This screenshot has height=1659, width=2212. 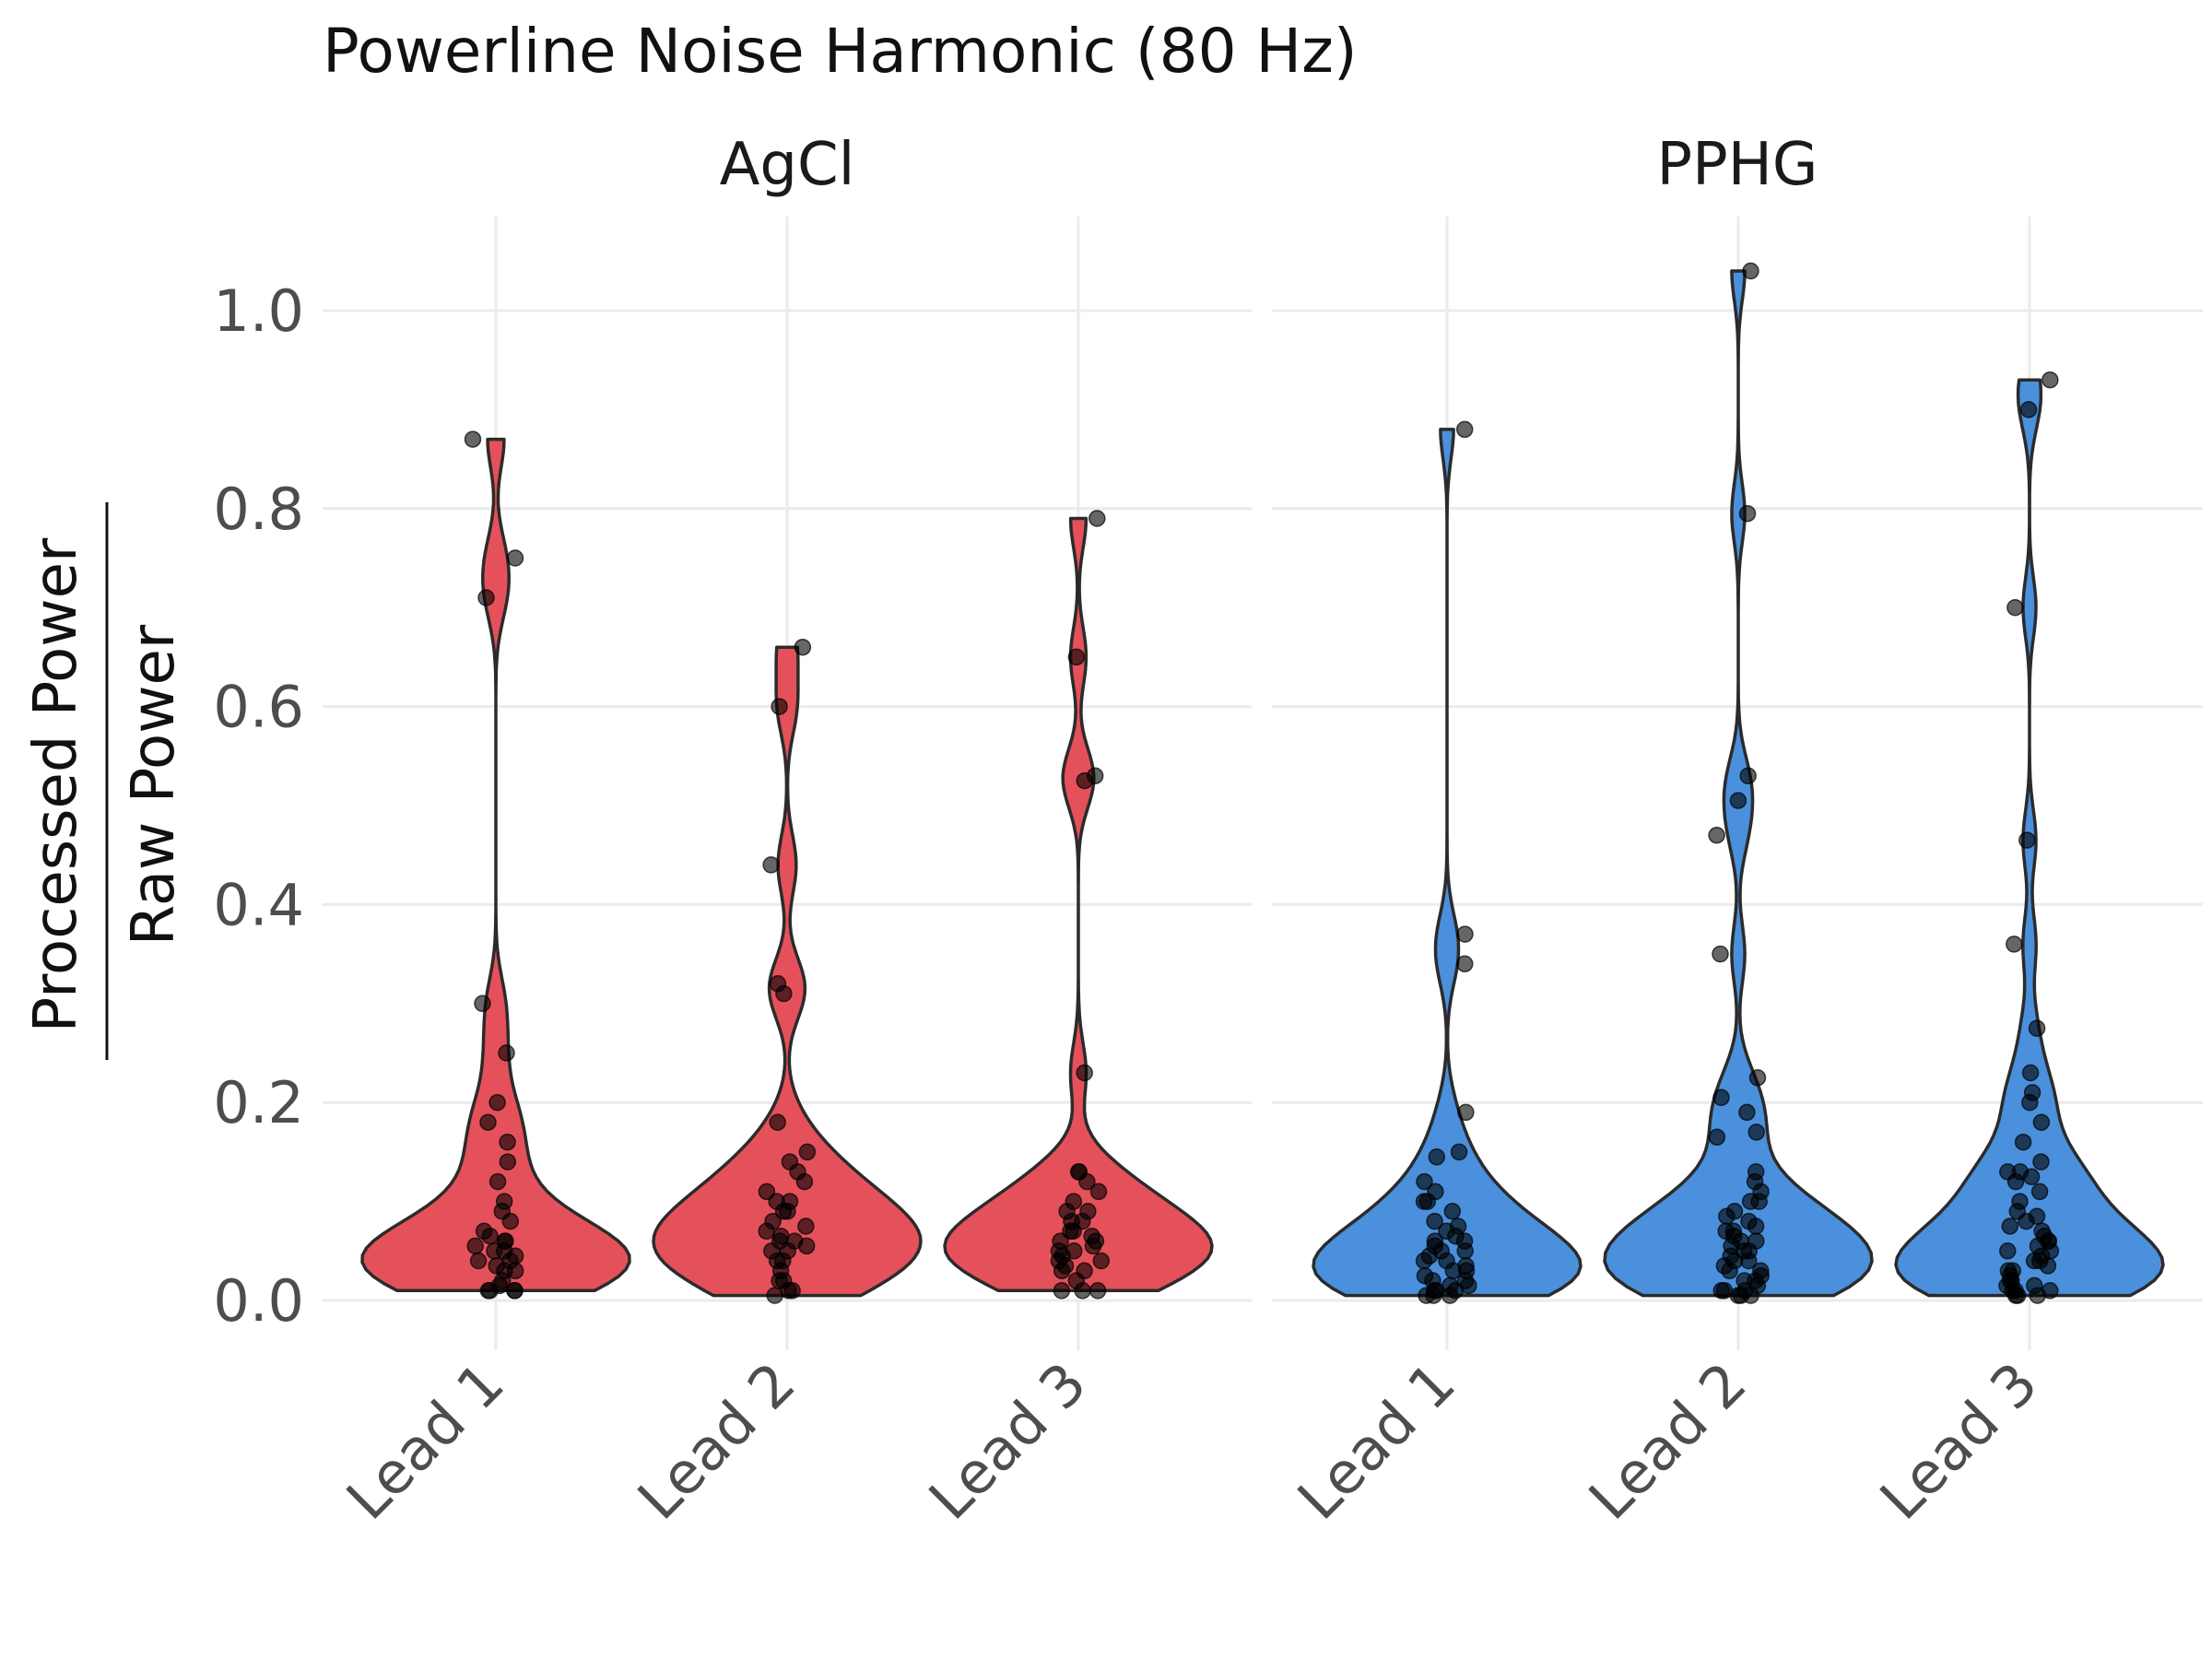 I want to click on y-label-numerator: Processed Power, so click(x=56, y=784).